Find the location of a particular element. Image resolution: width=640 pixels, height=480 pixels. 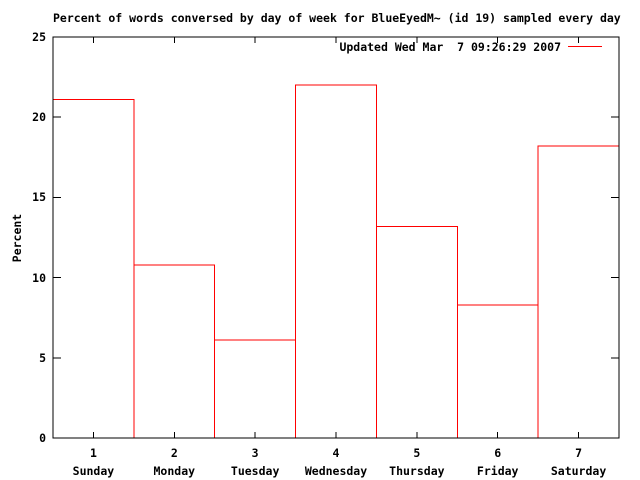

x-tick-day: Wednesday is located at coordinates (336, 471).